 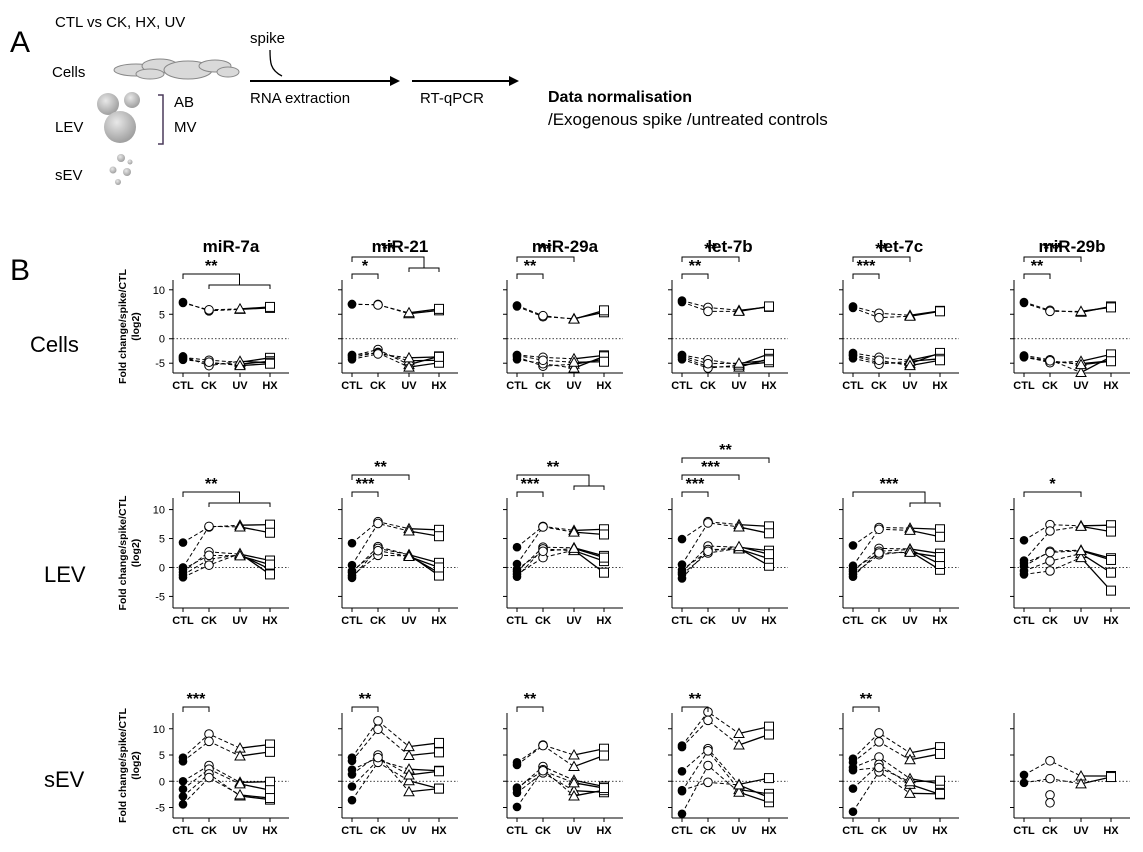 I want to click on panel-a-letter: A, so click(x=20, y=42).